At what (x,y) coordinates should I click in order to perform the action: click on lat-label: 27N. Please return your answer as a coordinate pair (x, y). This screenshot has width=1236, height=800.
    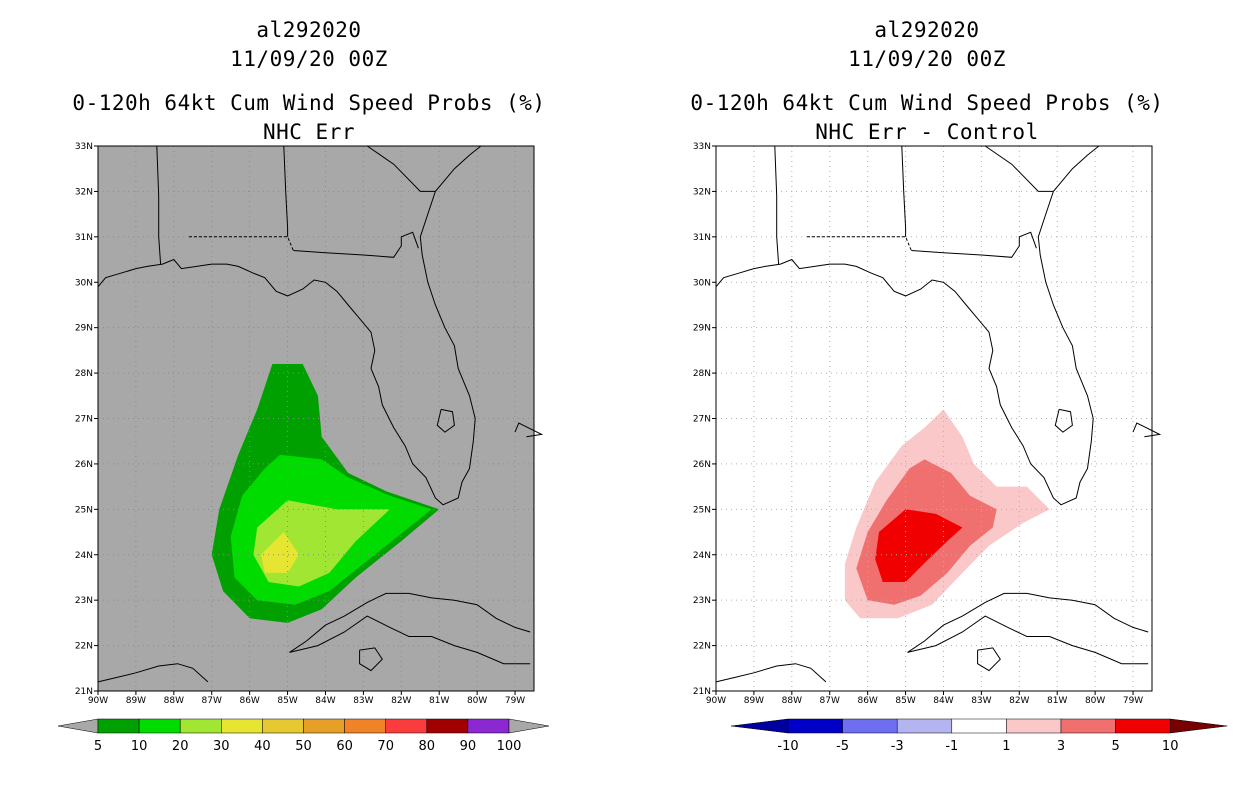
    Looking at the image, I should click on (84, 420).